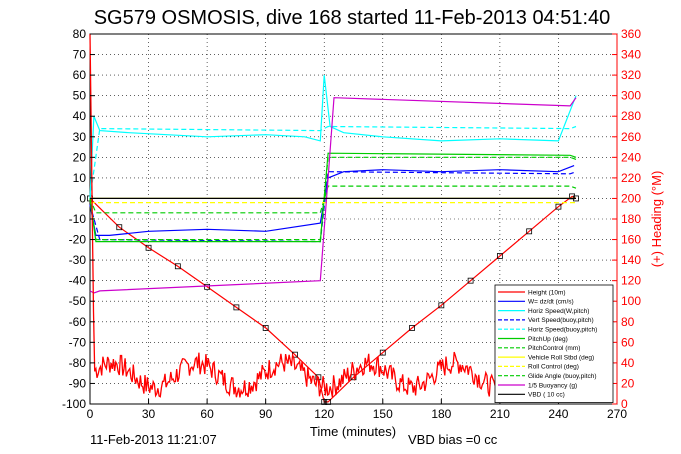 Image resolution: width=681 pixels, height=454 pixels. What do you see at coordinates (631, 240) in the screenshot?
I see `y-right-tick-label: 160` at bounding box center [631, 240].